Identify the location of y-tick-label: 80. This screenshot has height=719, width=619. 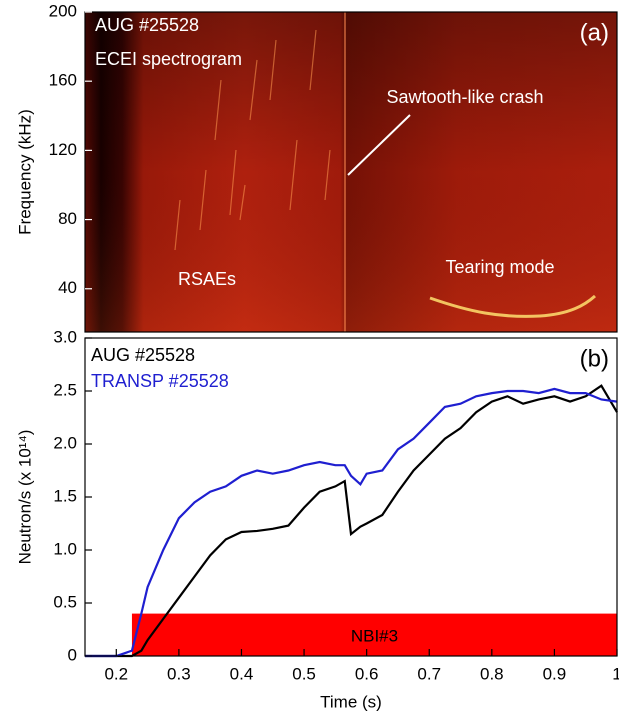
(67, 218).